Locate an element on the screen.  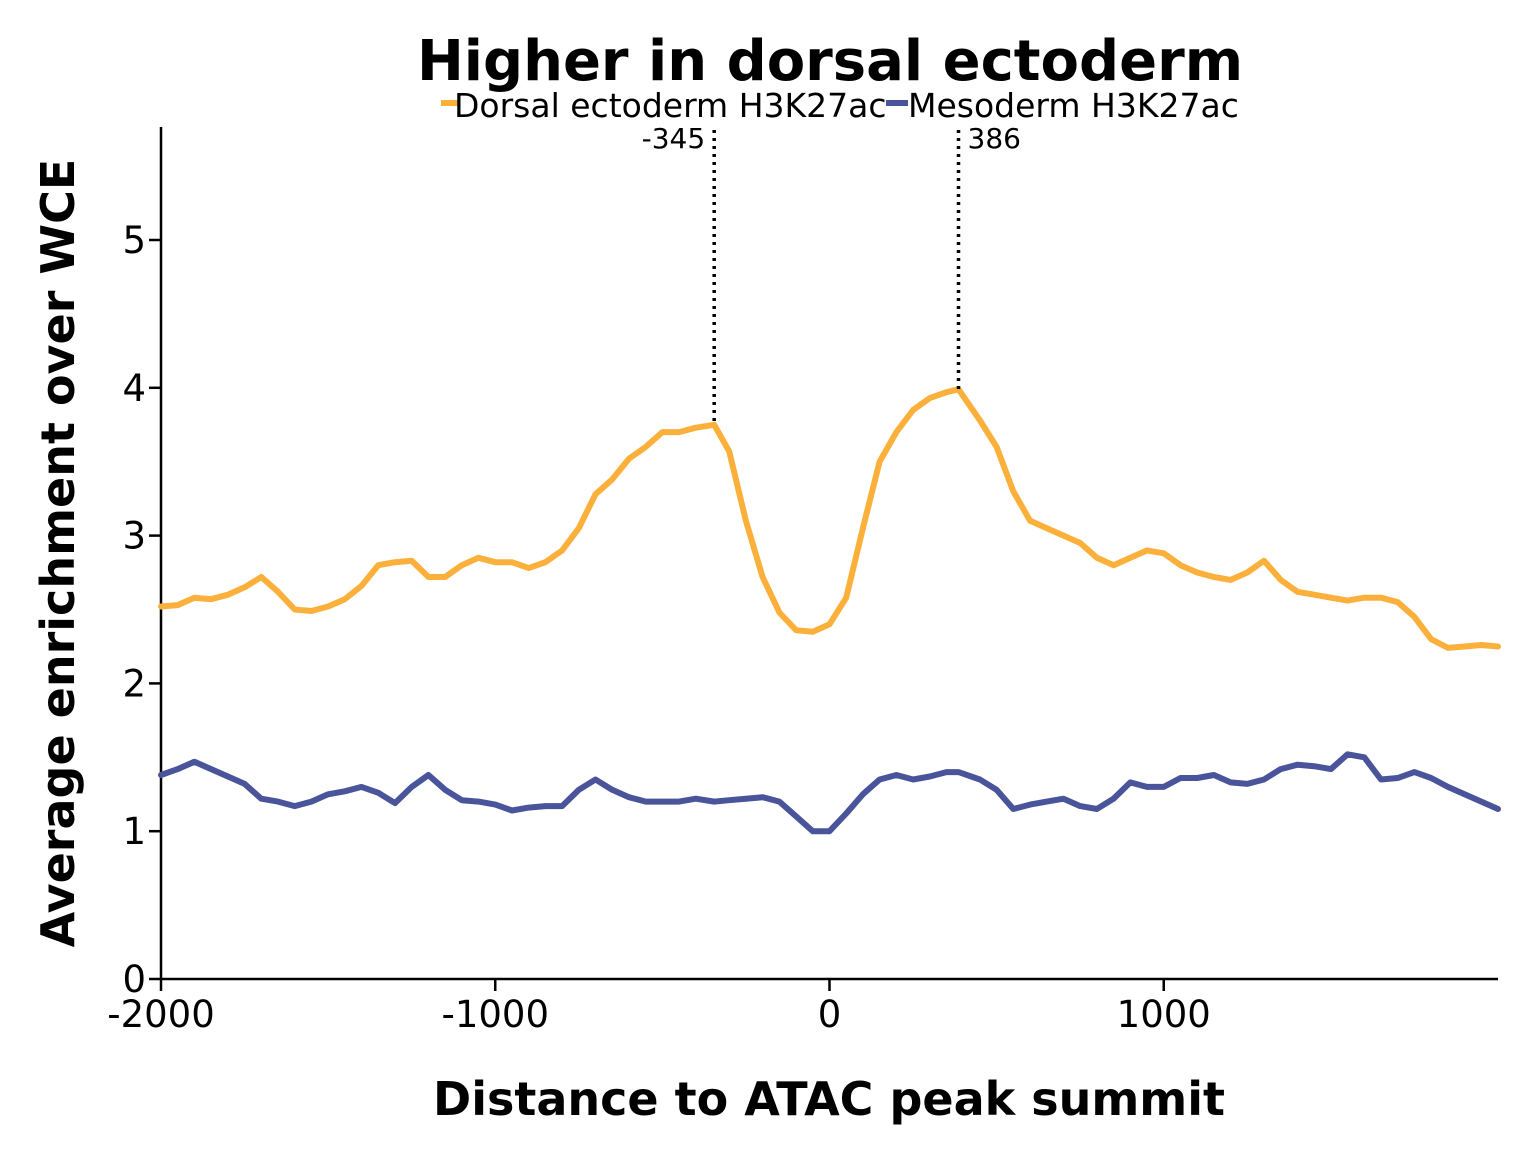
x-ticks: -2000 -1000 0 1000 is located at coordinates (659, 1007).